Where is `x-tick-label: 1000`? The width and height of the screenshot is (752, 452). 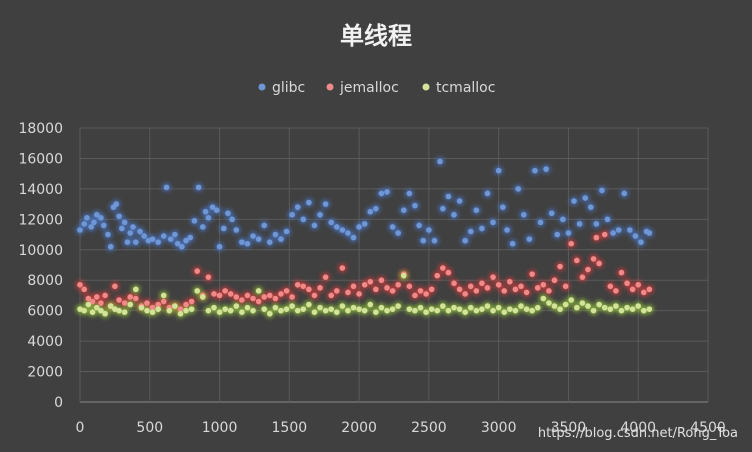 x-tick-label: 1000 is located at coordinates (220, 428).